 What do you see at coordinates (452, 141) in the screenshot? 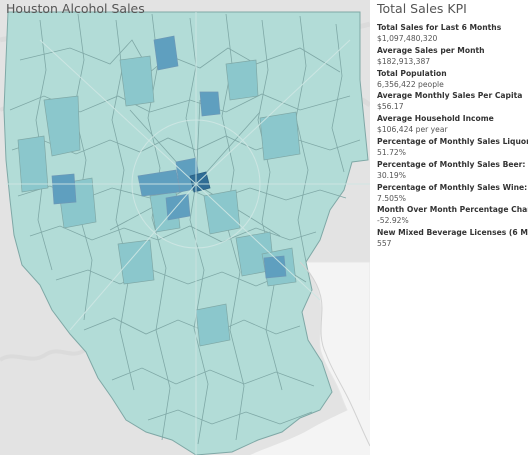
I see `kpi-label: Percentage of Monthly Sales Liquor:` at bounding box center [452, 141].